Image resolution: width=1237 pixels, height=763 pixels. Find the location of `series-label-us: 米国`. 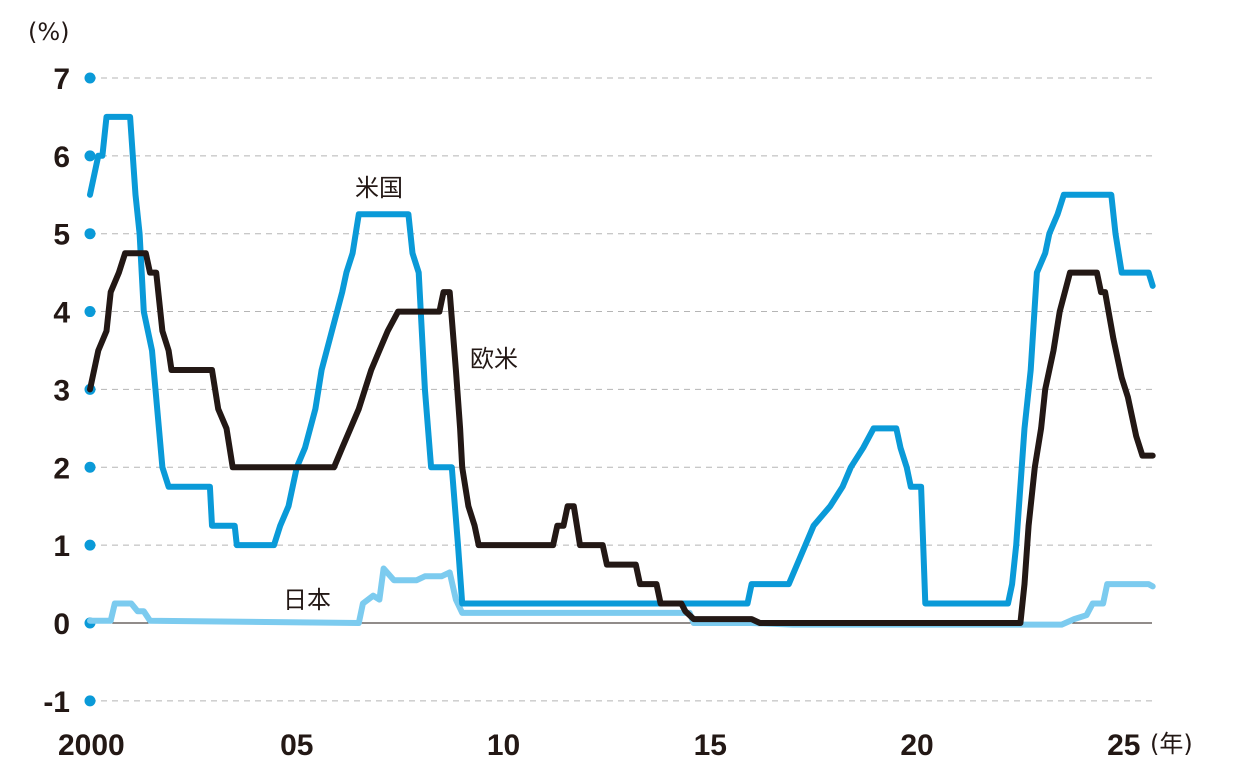

series-label-us: 米国 is located at coordinates (379, 188).